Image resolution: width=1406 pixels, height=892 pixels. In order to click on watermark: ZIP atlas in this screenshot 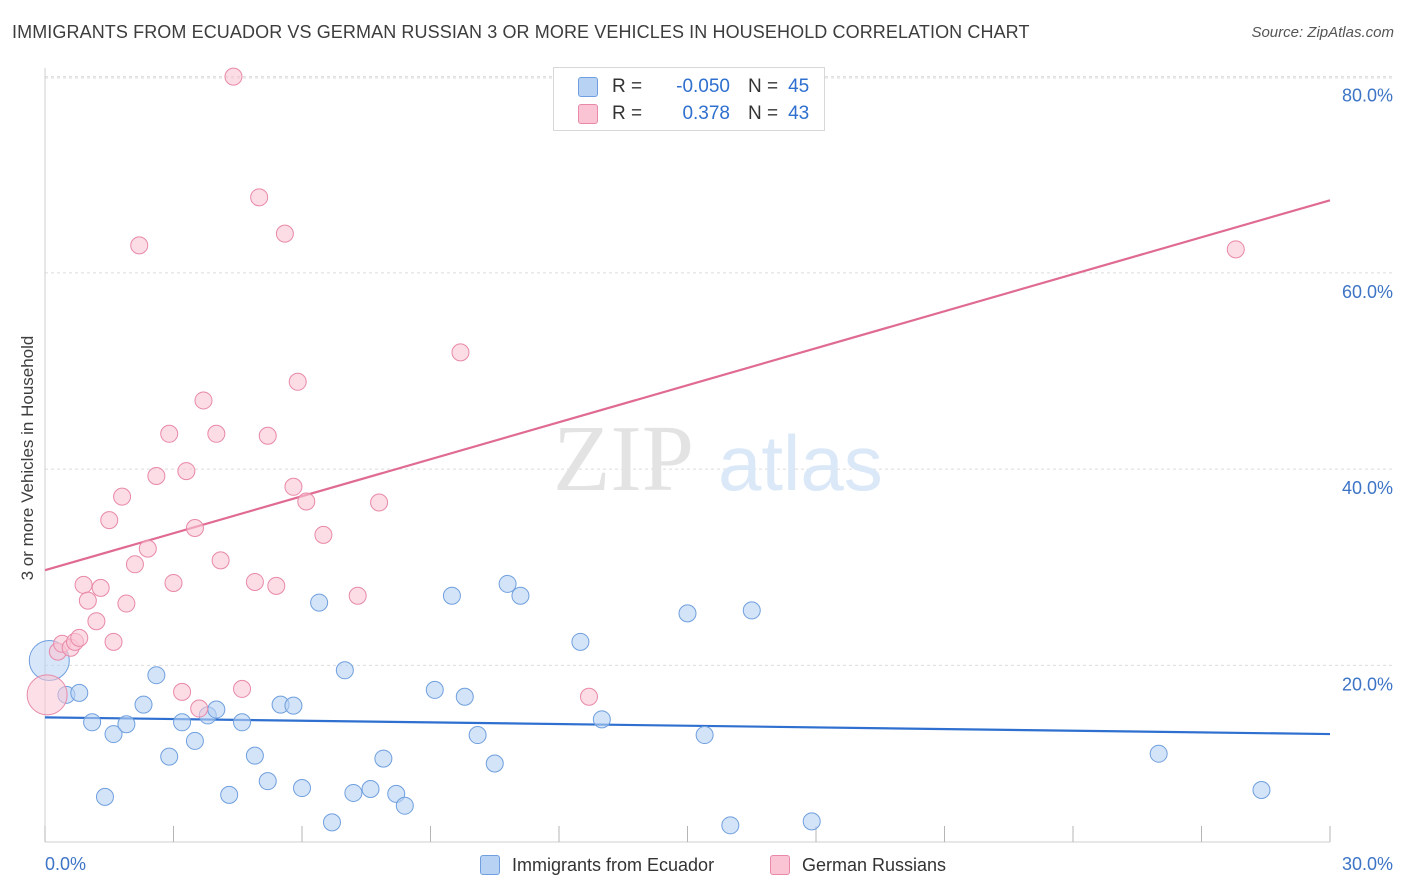, I will do `click(718, 459)`.